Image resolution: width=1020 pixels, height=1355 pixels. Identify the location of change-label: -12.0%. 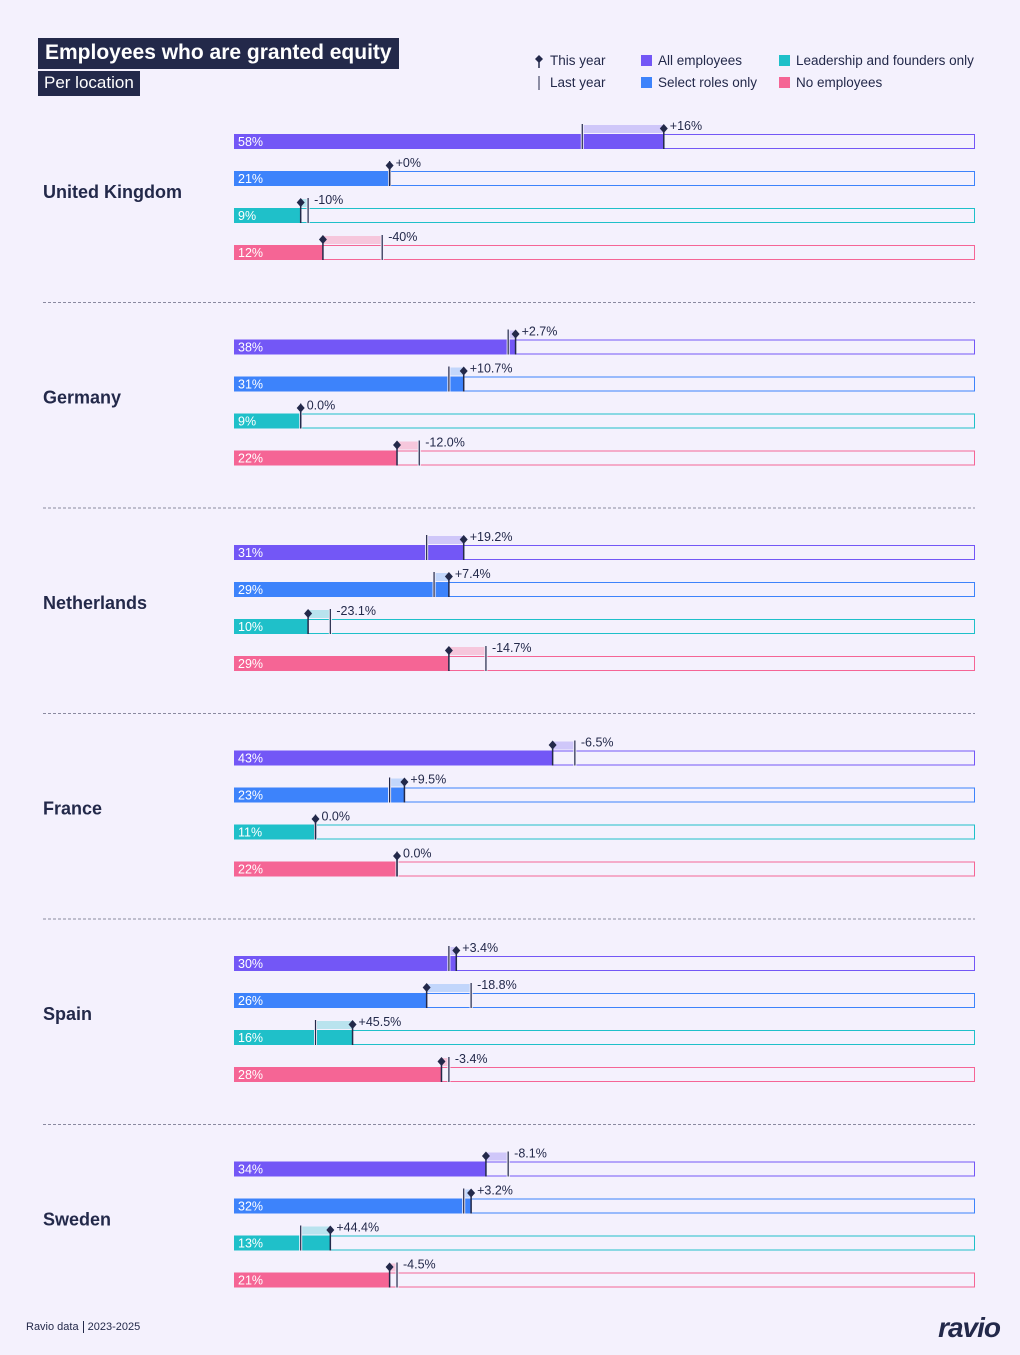
(445, 443).